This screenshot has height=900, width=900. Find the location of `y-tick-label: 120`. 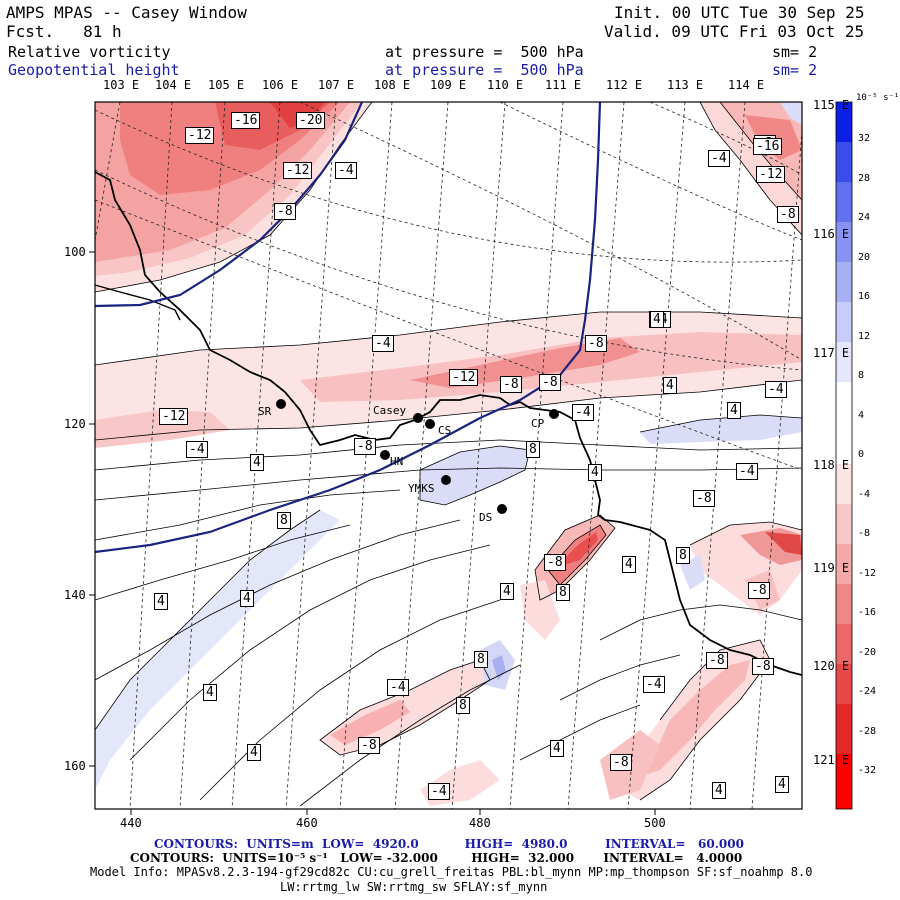

y-tick-label: 120 is located at coordinates (75, 424).